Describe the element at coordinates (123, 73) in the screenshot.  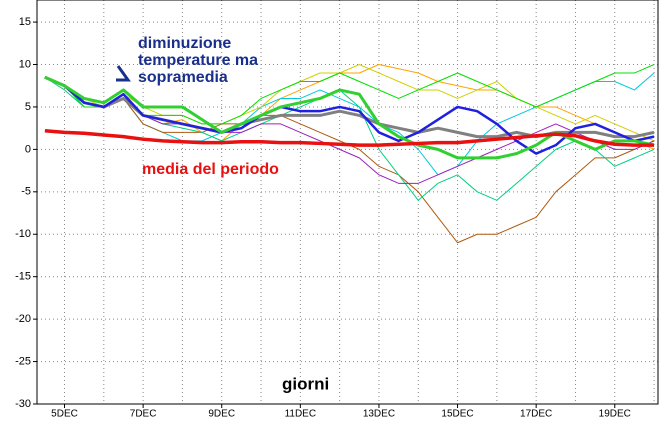
I see `arrow` at that location.